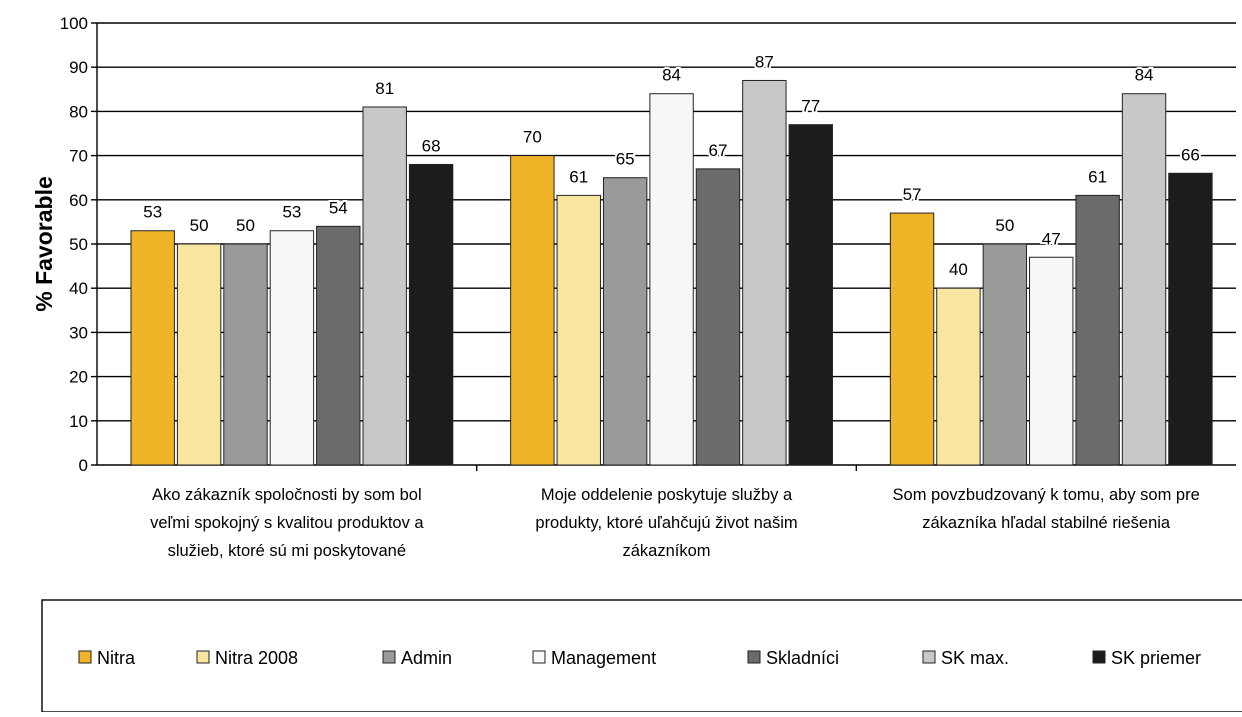 This screenshot has height=717, width=1242. Describe the element at coordinates (78, 288) in the screenshot. I see `y-tick-label: 40` at that location.